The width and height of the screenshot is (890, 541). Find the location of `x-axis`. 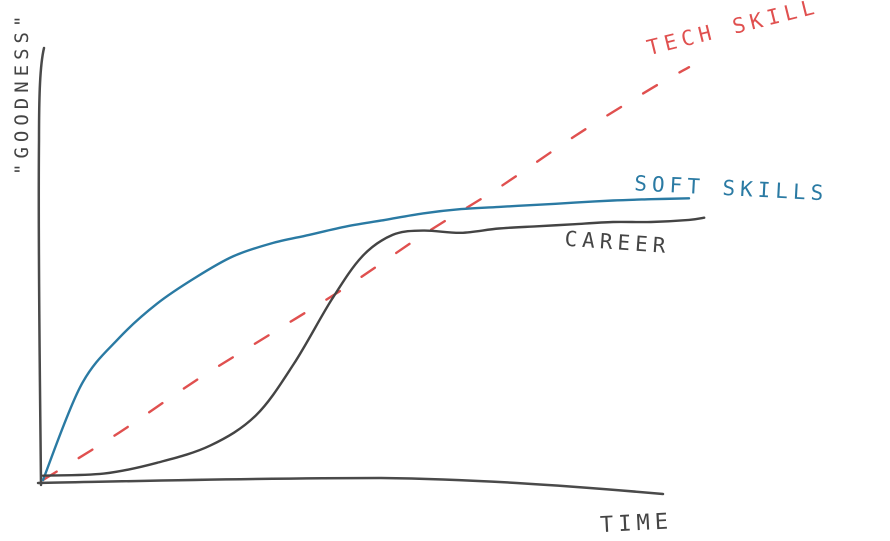

x-axis is located at coordinates (350, 486).